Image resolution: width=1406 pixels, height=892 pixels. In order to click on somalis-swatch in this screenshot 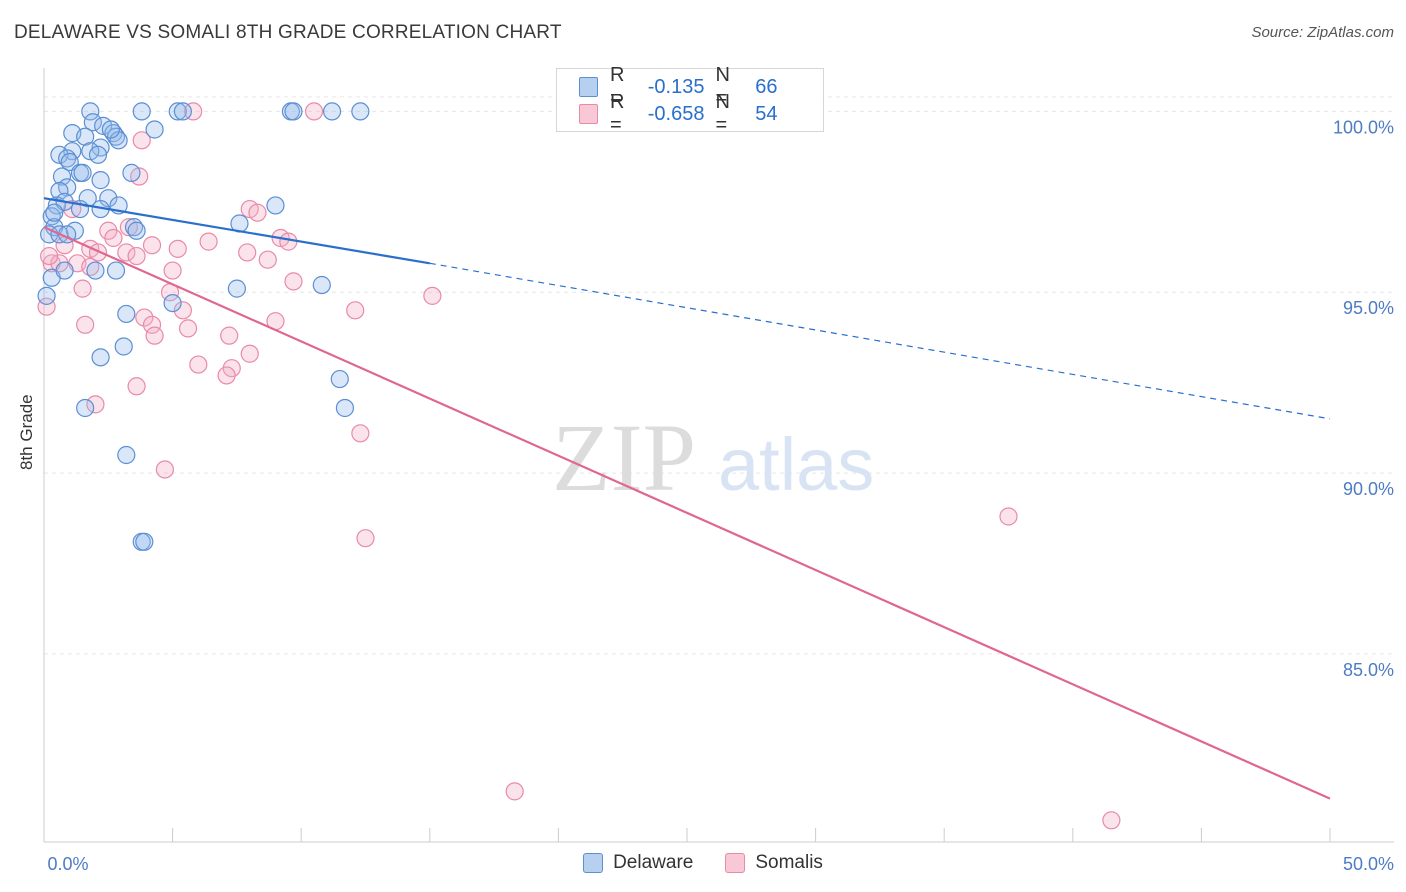, I will do `click(588, 114)`.